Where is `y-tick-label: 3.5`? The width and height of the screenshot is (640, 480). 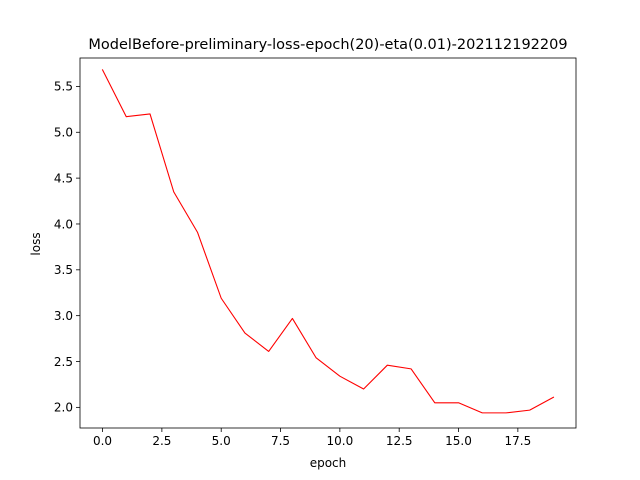
y-tick-label: 3.5 is located at coordinates (63, 270).